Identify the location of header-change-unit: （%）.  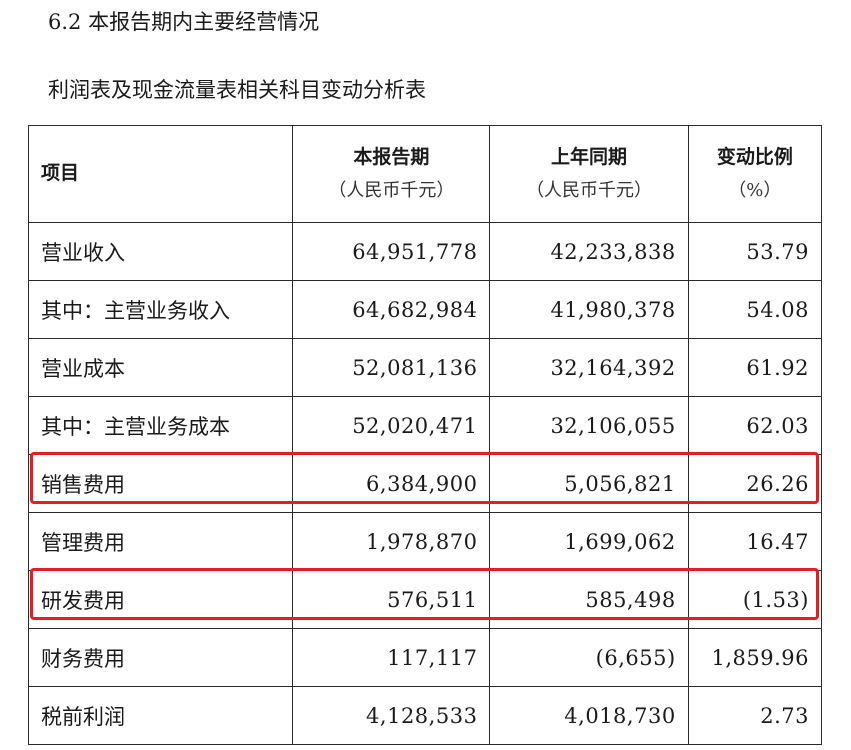
(755, 190).